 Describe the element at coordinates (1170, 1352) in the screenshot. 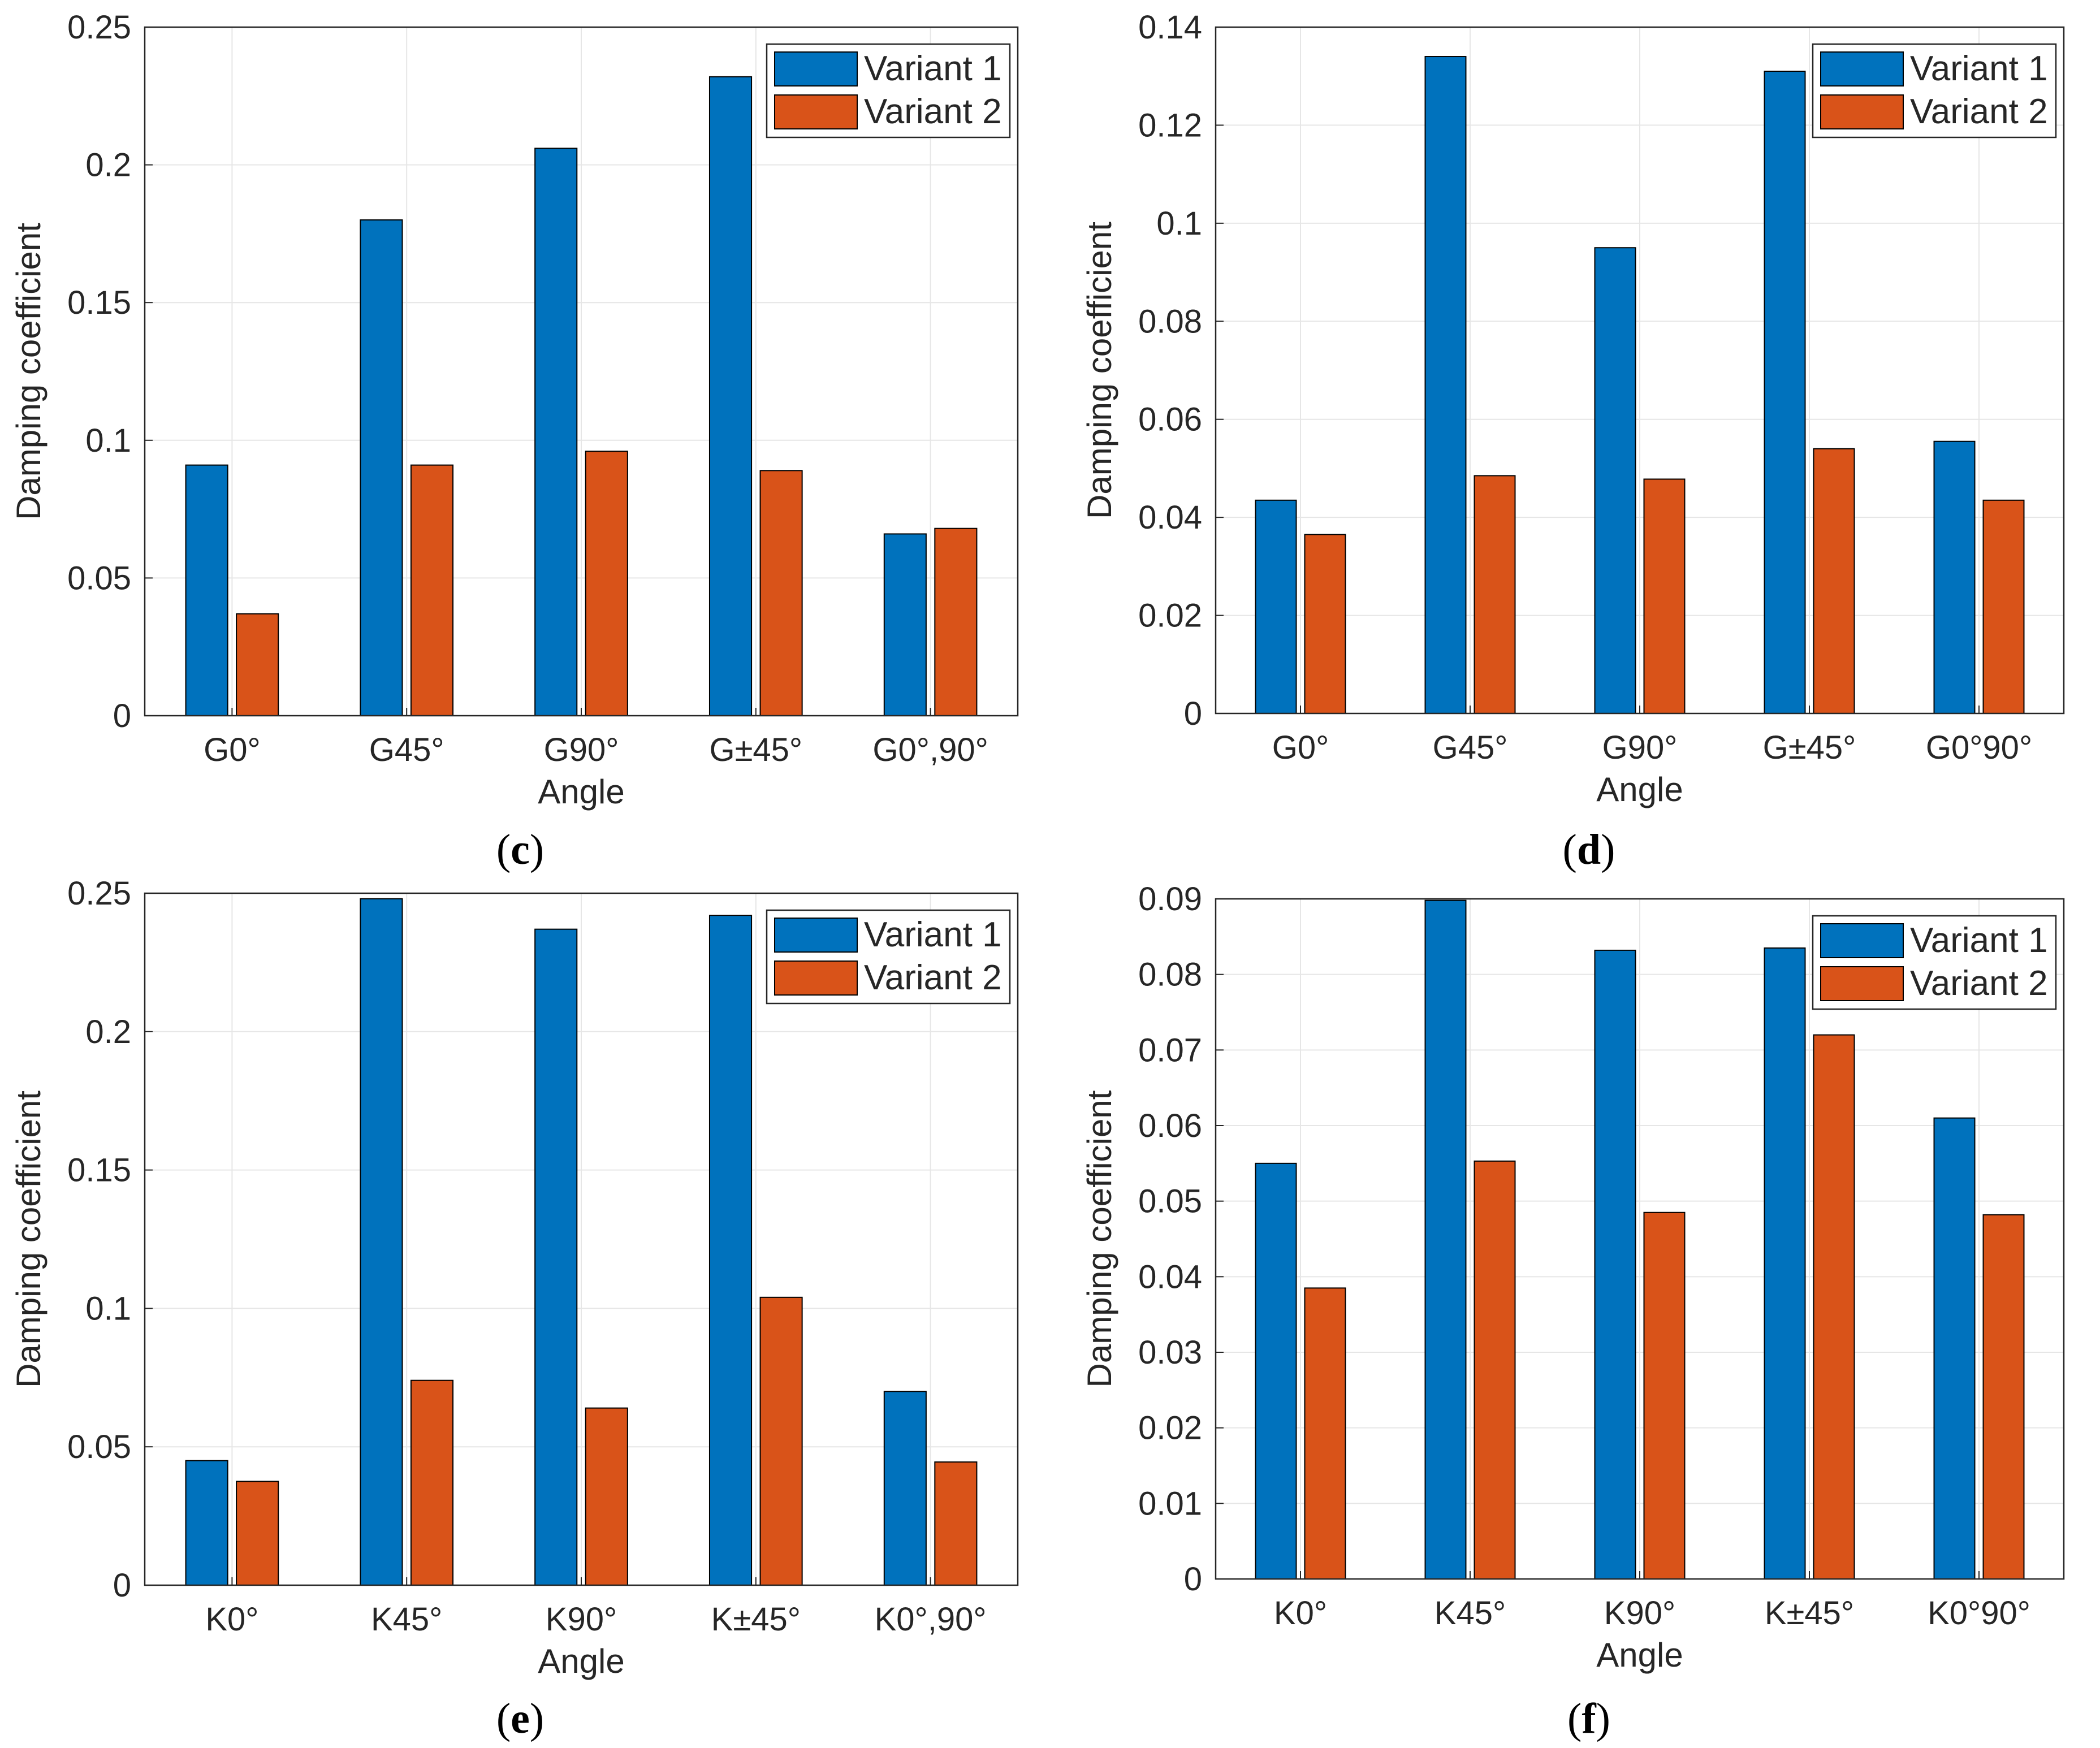

I see `y-tick-label: 0.03` at that location.